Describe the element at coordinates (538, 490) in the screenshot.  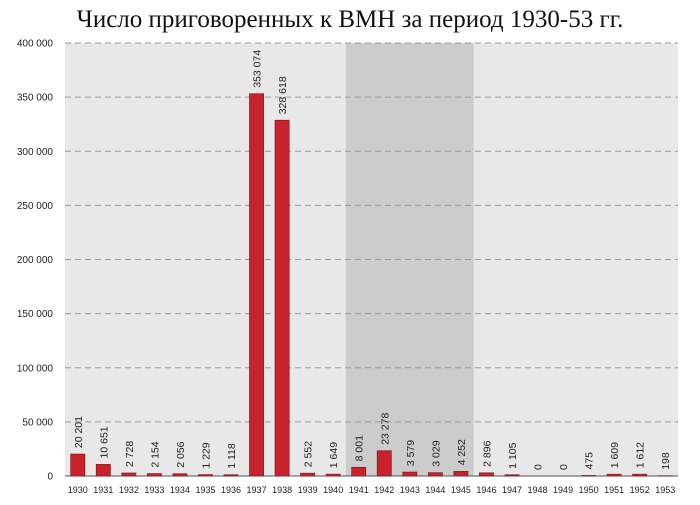
I see `x-tick-label: 1948` at that location.